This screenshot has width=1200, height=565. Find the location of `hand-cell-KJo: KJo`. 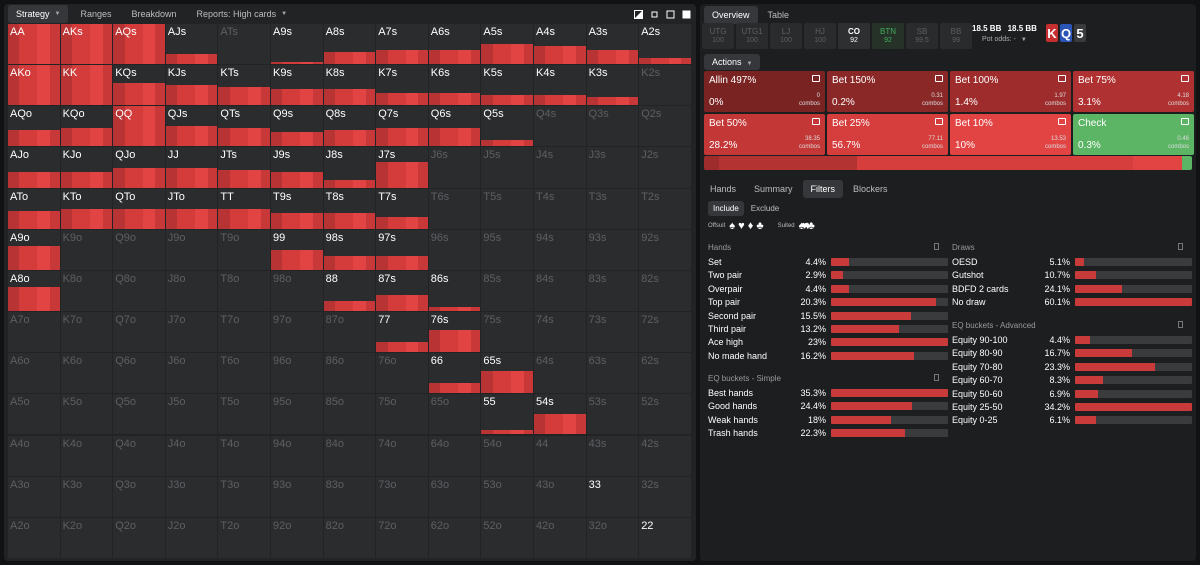

hand-cell-KJo: KJo is located at coordinates (86, 167).